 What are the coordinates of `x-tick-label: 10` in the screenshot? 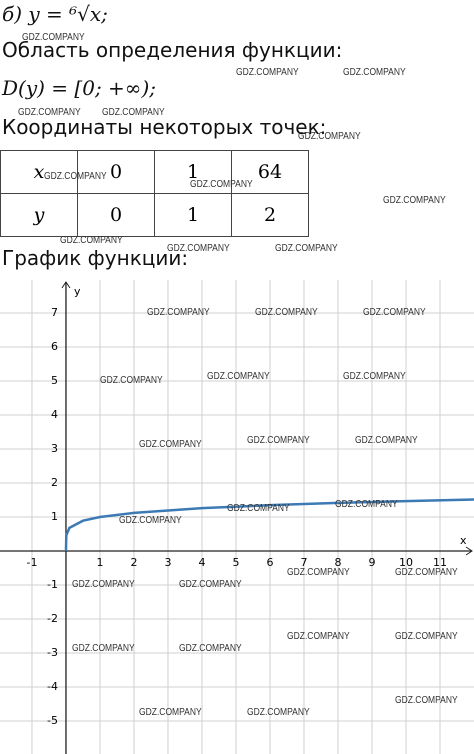 It's located at (406, 562).